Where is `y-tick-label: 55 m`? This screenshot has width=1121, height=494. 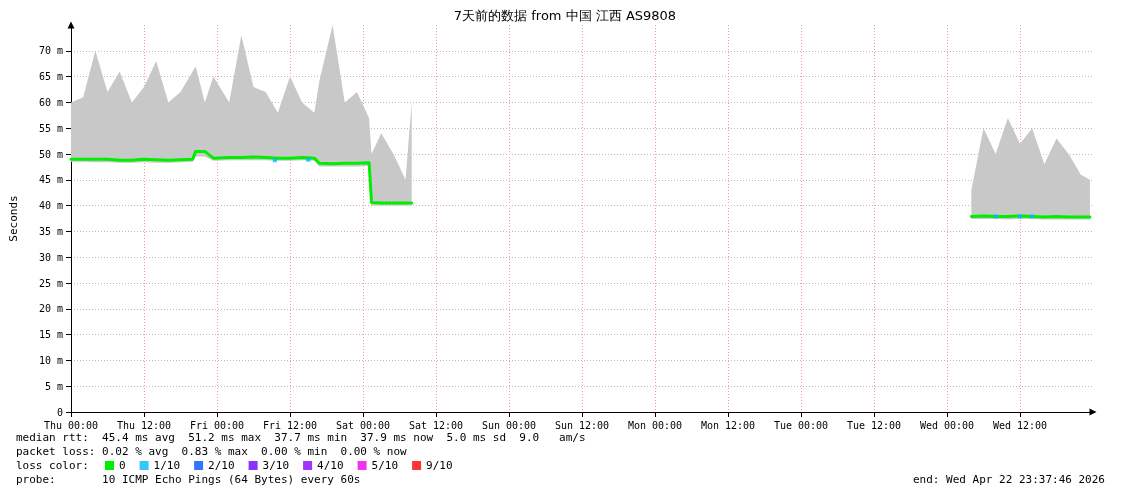
y-tick-label: 55 m is located at coordinates (50, 128).